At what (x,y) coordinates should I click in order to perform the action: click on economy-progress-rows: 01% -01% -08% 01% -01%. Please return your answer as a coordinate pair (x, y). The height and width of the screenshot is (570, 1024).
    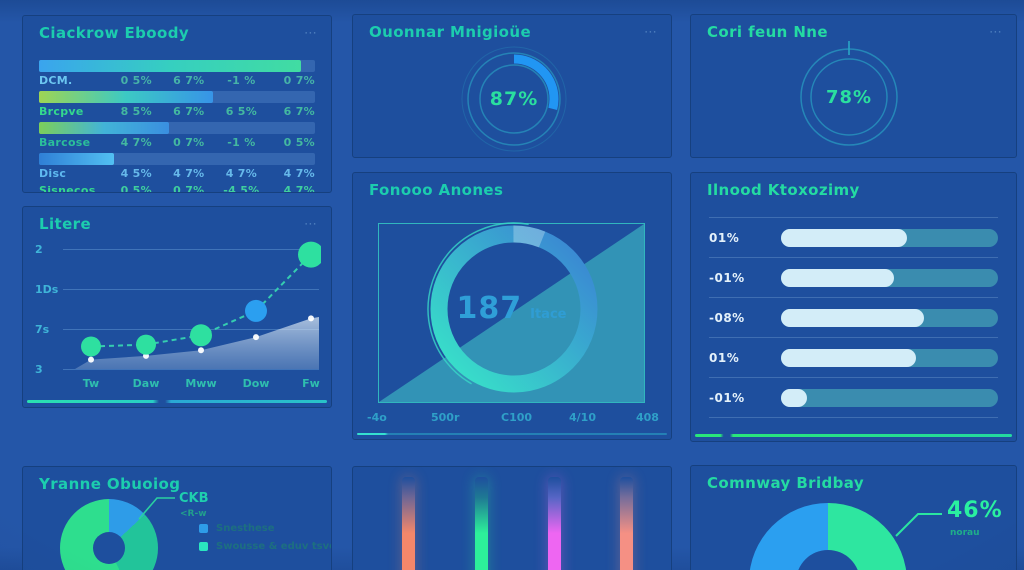
    Looking at the image, I should click on (853, 317).